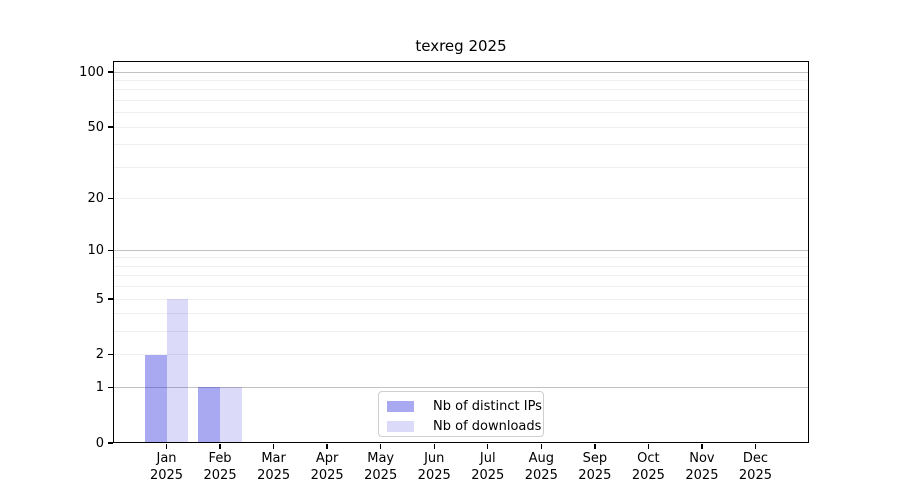  I want to click on legend-item-downloads: Nb of downloads, so click(464, 426).